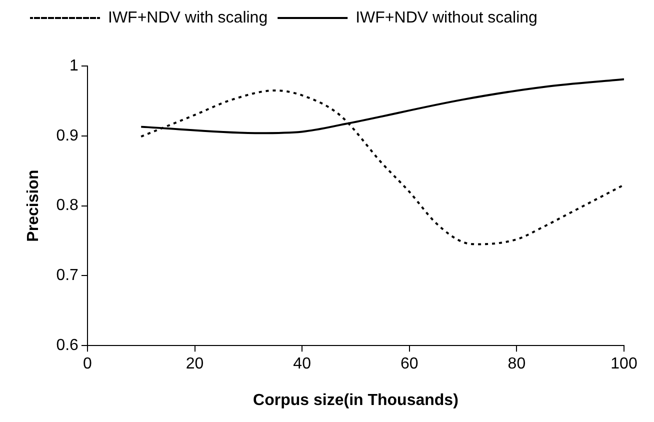 The height and width of the screenshot is (422, 654). I want to click on y-tick-label: 0.8, so click(67, 205).